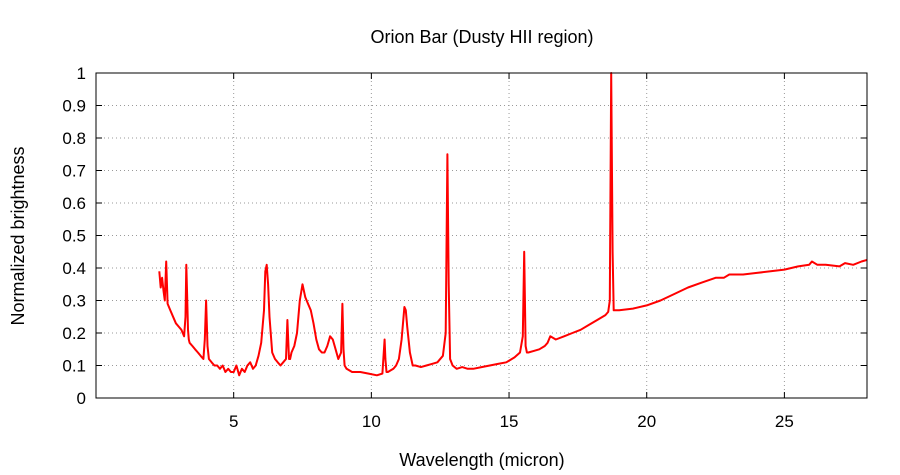 The height and width of the screenshot is (475, 900). Describe the element at coordinates (81, 73) in the screenshot. I see `y-tick-label: 1` at that location.